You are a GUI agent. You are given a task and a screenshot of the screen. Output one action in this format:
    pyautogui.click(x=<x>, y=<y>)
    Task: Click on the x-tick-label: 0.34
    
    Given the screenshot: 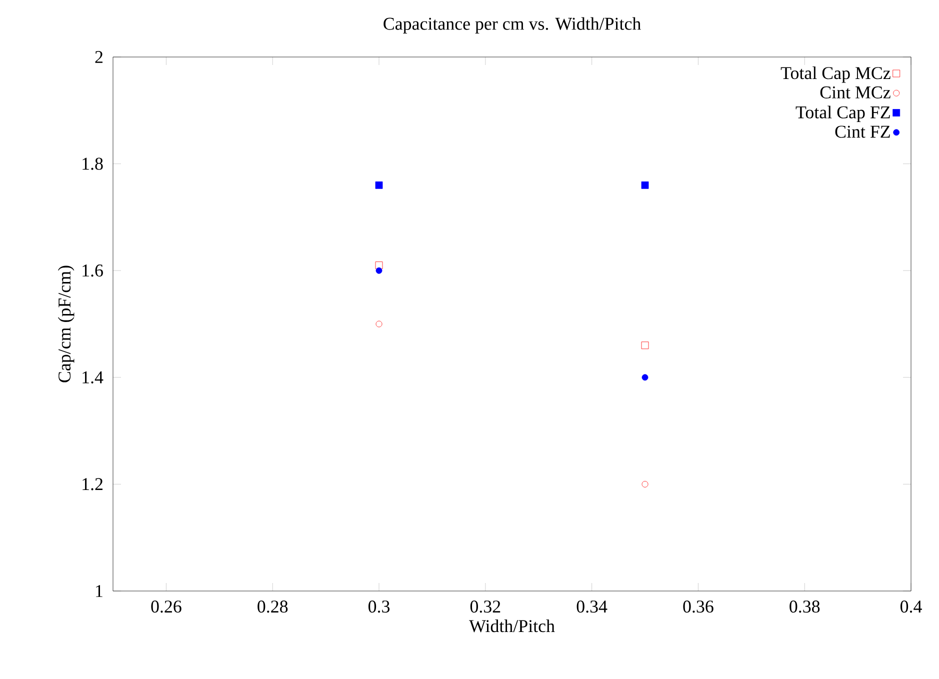 What is the action you would take?
    pyautogui.click(x=592, y=606)
    